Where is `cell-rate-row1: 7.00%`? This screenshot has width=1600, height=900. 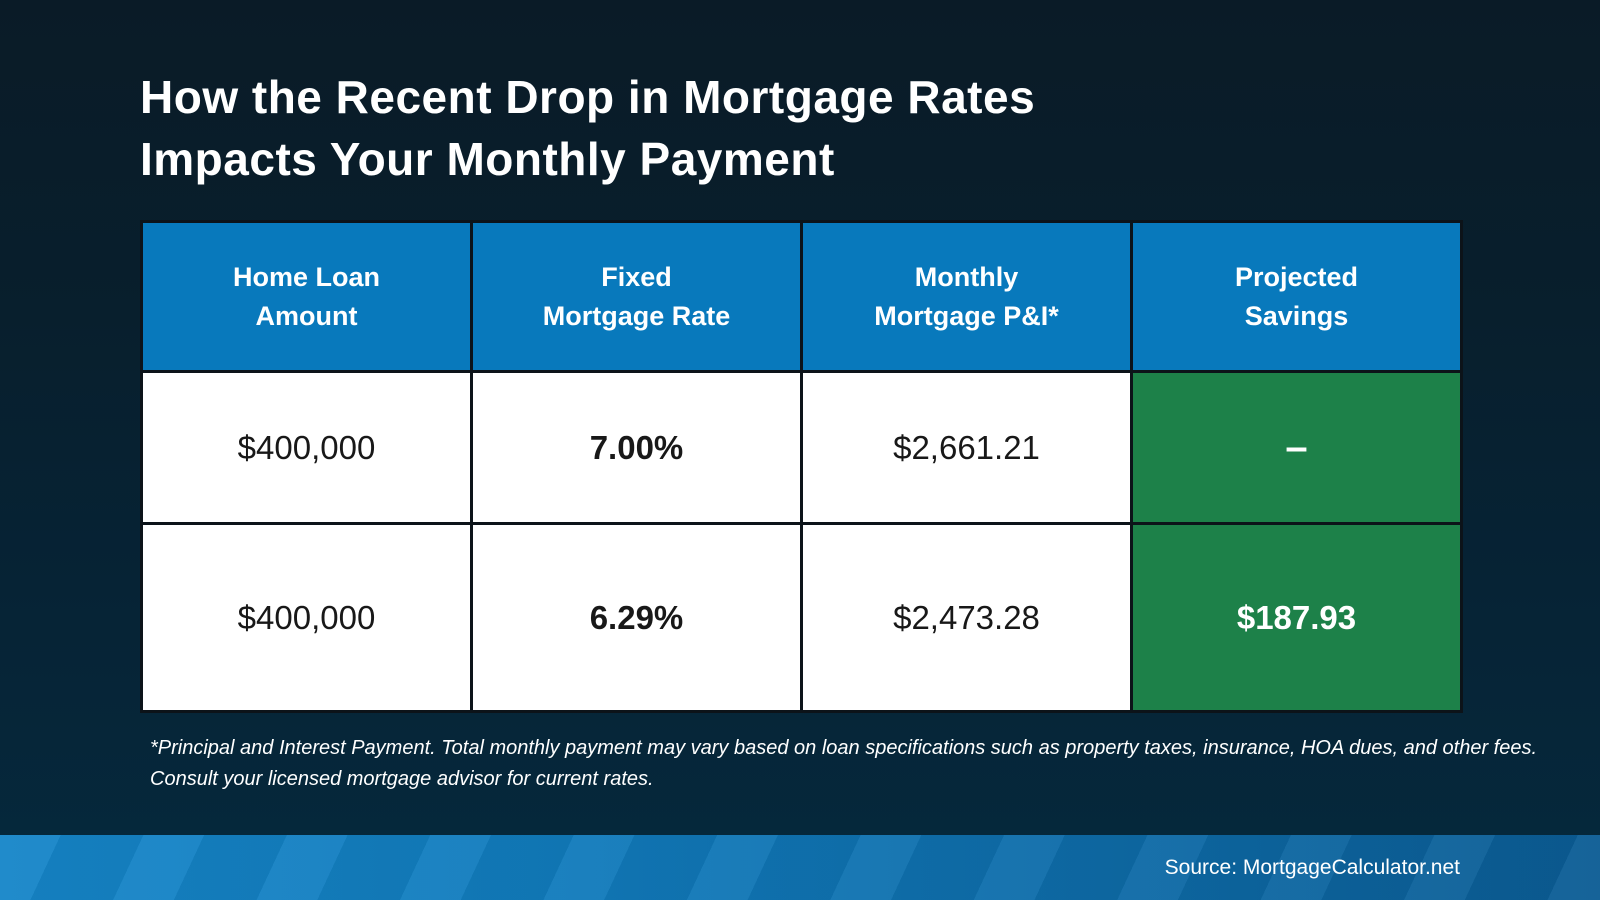
cell-rate-row1: 7.00% is located at coordinates (636, 447).